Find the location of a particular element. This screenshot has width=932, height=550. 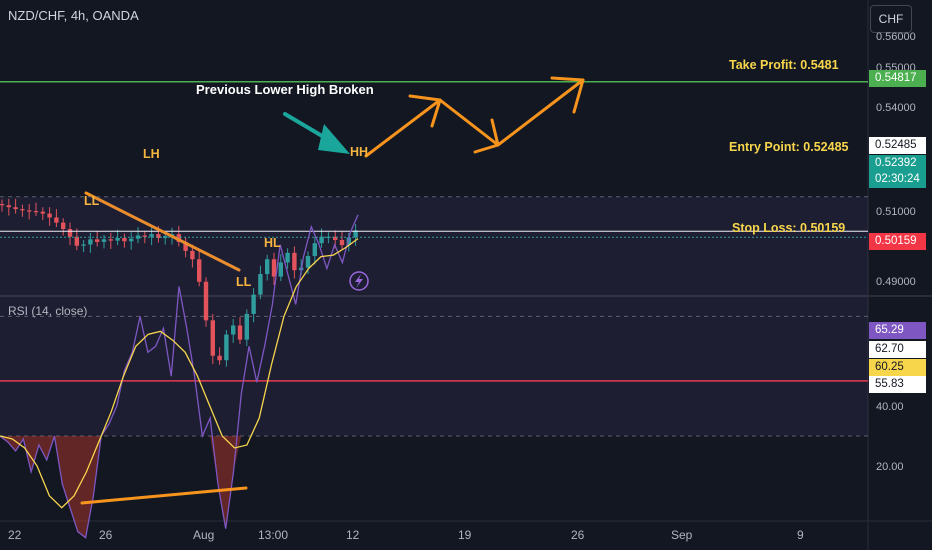

rsi-tick: 20.00 is located at coordinates (890, 467).